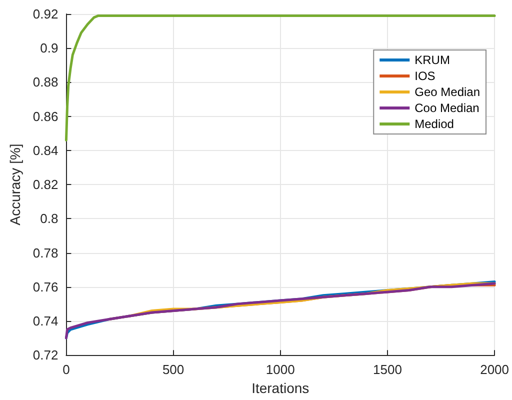  Describe the element at coordinates (434, 124) in the screenshot. I see `legend-label: Mediod` at that location.